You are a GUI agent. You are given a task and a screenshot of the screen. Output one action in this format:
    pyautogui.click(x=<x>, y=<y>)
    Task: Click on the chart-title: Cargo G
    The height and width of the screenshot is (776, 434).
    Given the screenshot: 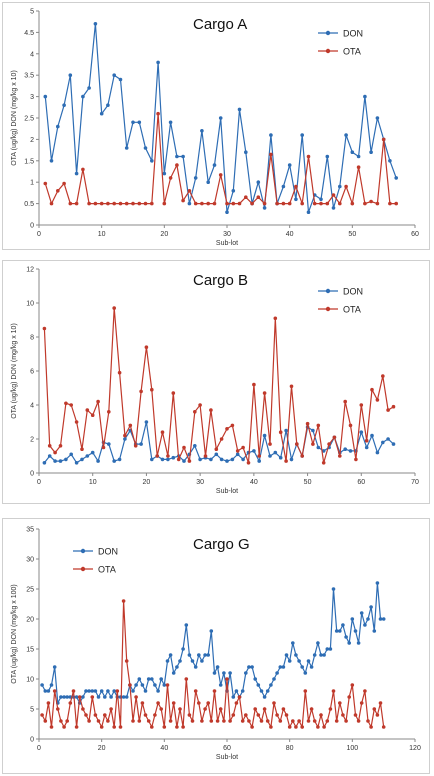 What is the action you would take?
    pyautogui.click(x=221, y=544)
    